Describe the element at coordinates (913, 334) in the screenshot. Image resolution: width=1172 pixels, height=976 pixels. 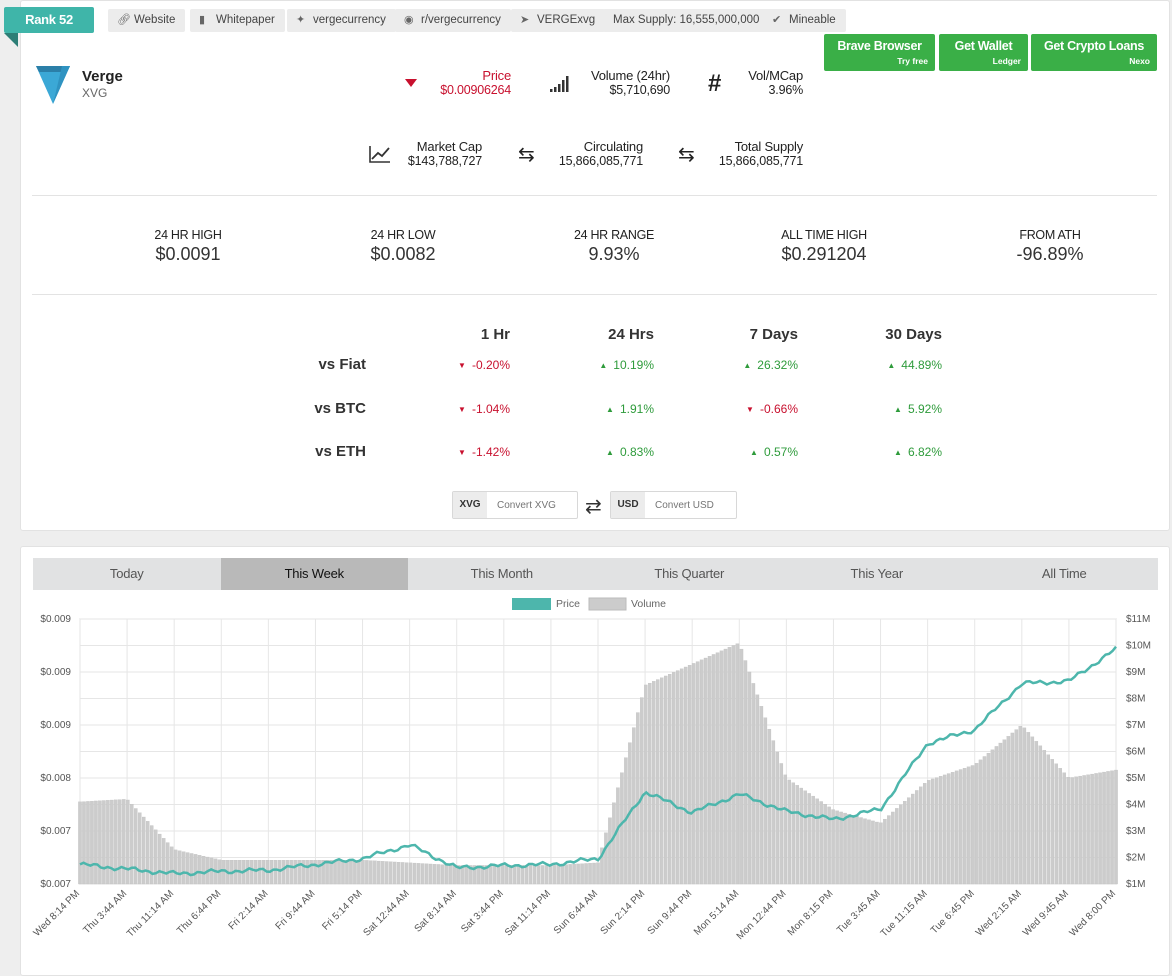
I see `change-header: 30 Days` at that location.